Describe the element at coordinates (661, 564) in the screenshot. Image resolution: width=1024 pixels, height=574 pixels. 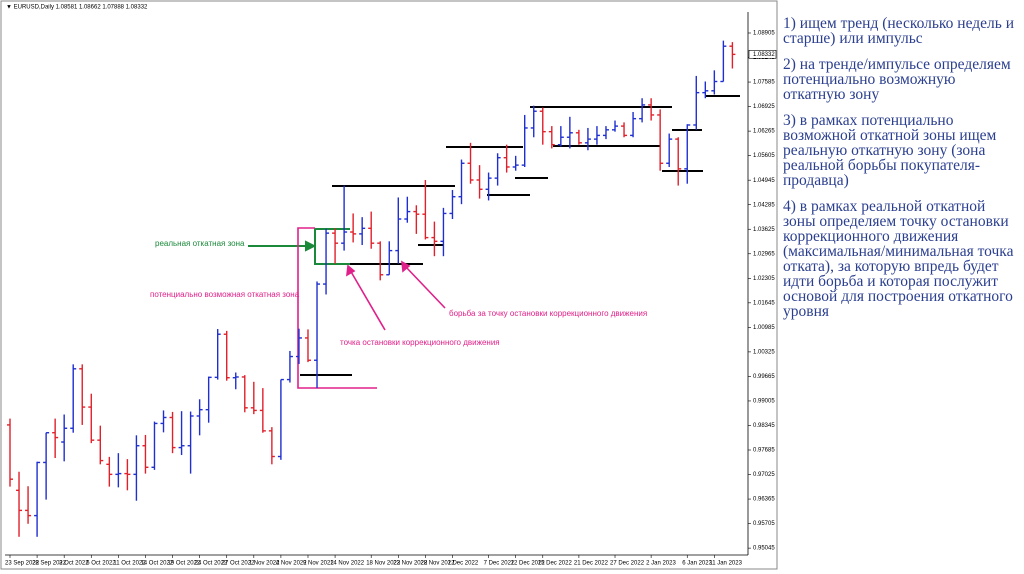
I see `x-tick-label: 2 Jan 2023` at that location.